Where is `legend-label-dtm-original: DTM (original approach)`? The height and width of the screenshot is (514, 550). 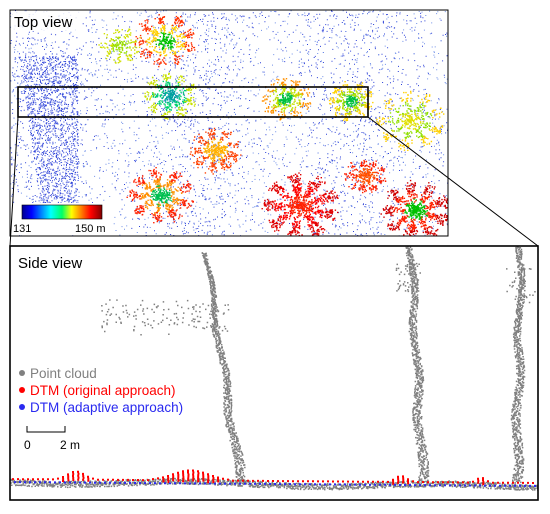 legend-label-dtm-original: DTM (original approach) is located at coordinates (103, 390).